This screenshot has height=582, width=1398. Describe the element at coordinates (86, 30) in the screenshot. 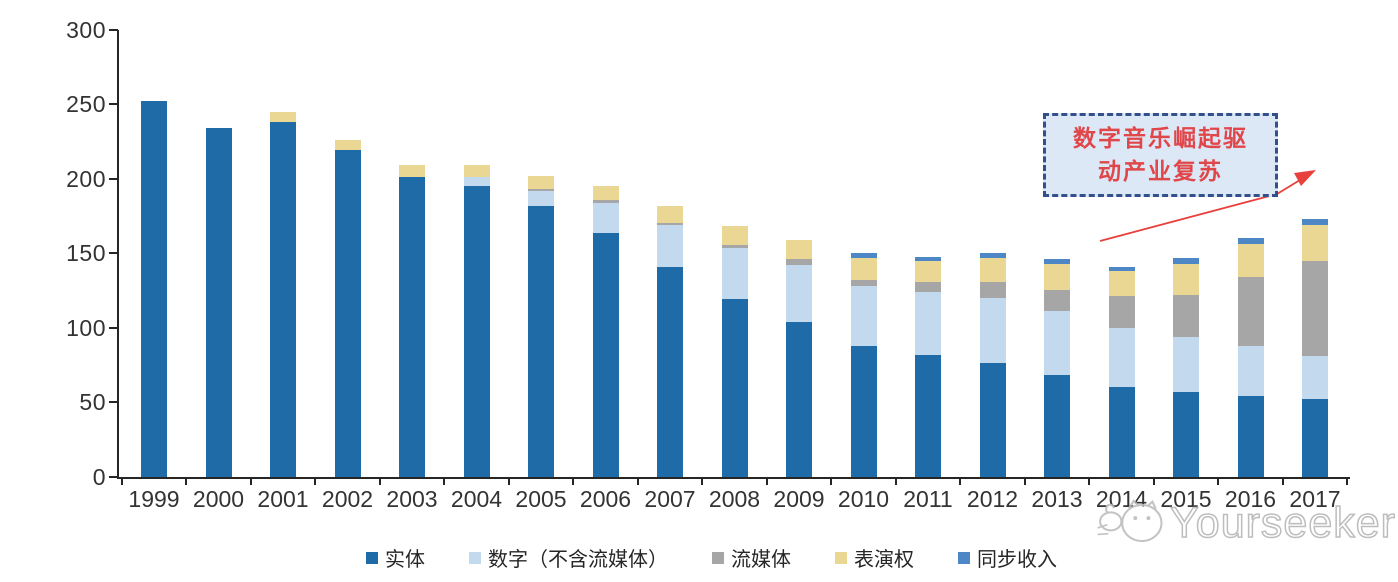

I see `y-axis-tick-label: 300` at that location.